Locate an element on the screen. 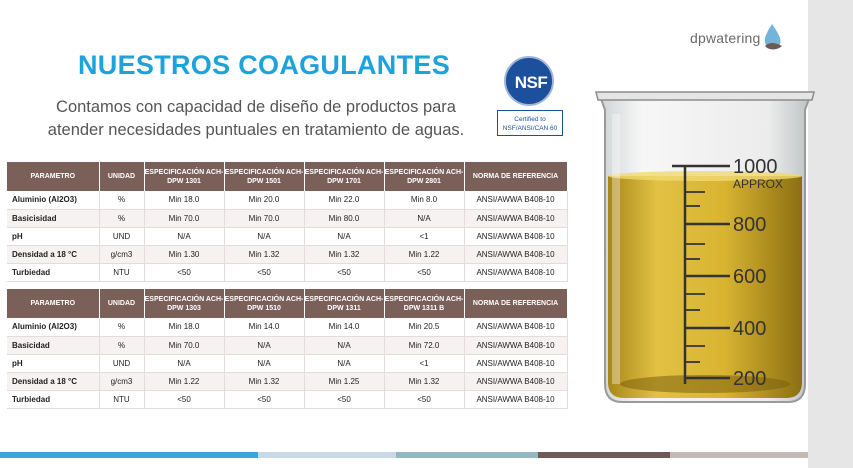  logo-text: dpwatering is located at coordinates (725, 38).